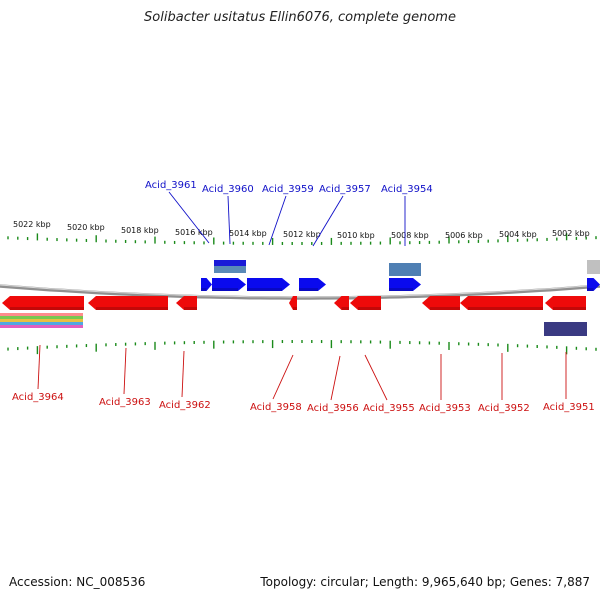 The width and height of the screenshot is (600, 600). Describe the element at coordinates (248, 233) in the screenshot. I see `scale-label: 5014 kbp` at that location.